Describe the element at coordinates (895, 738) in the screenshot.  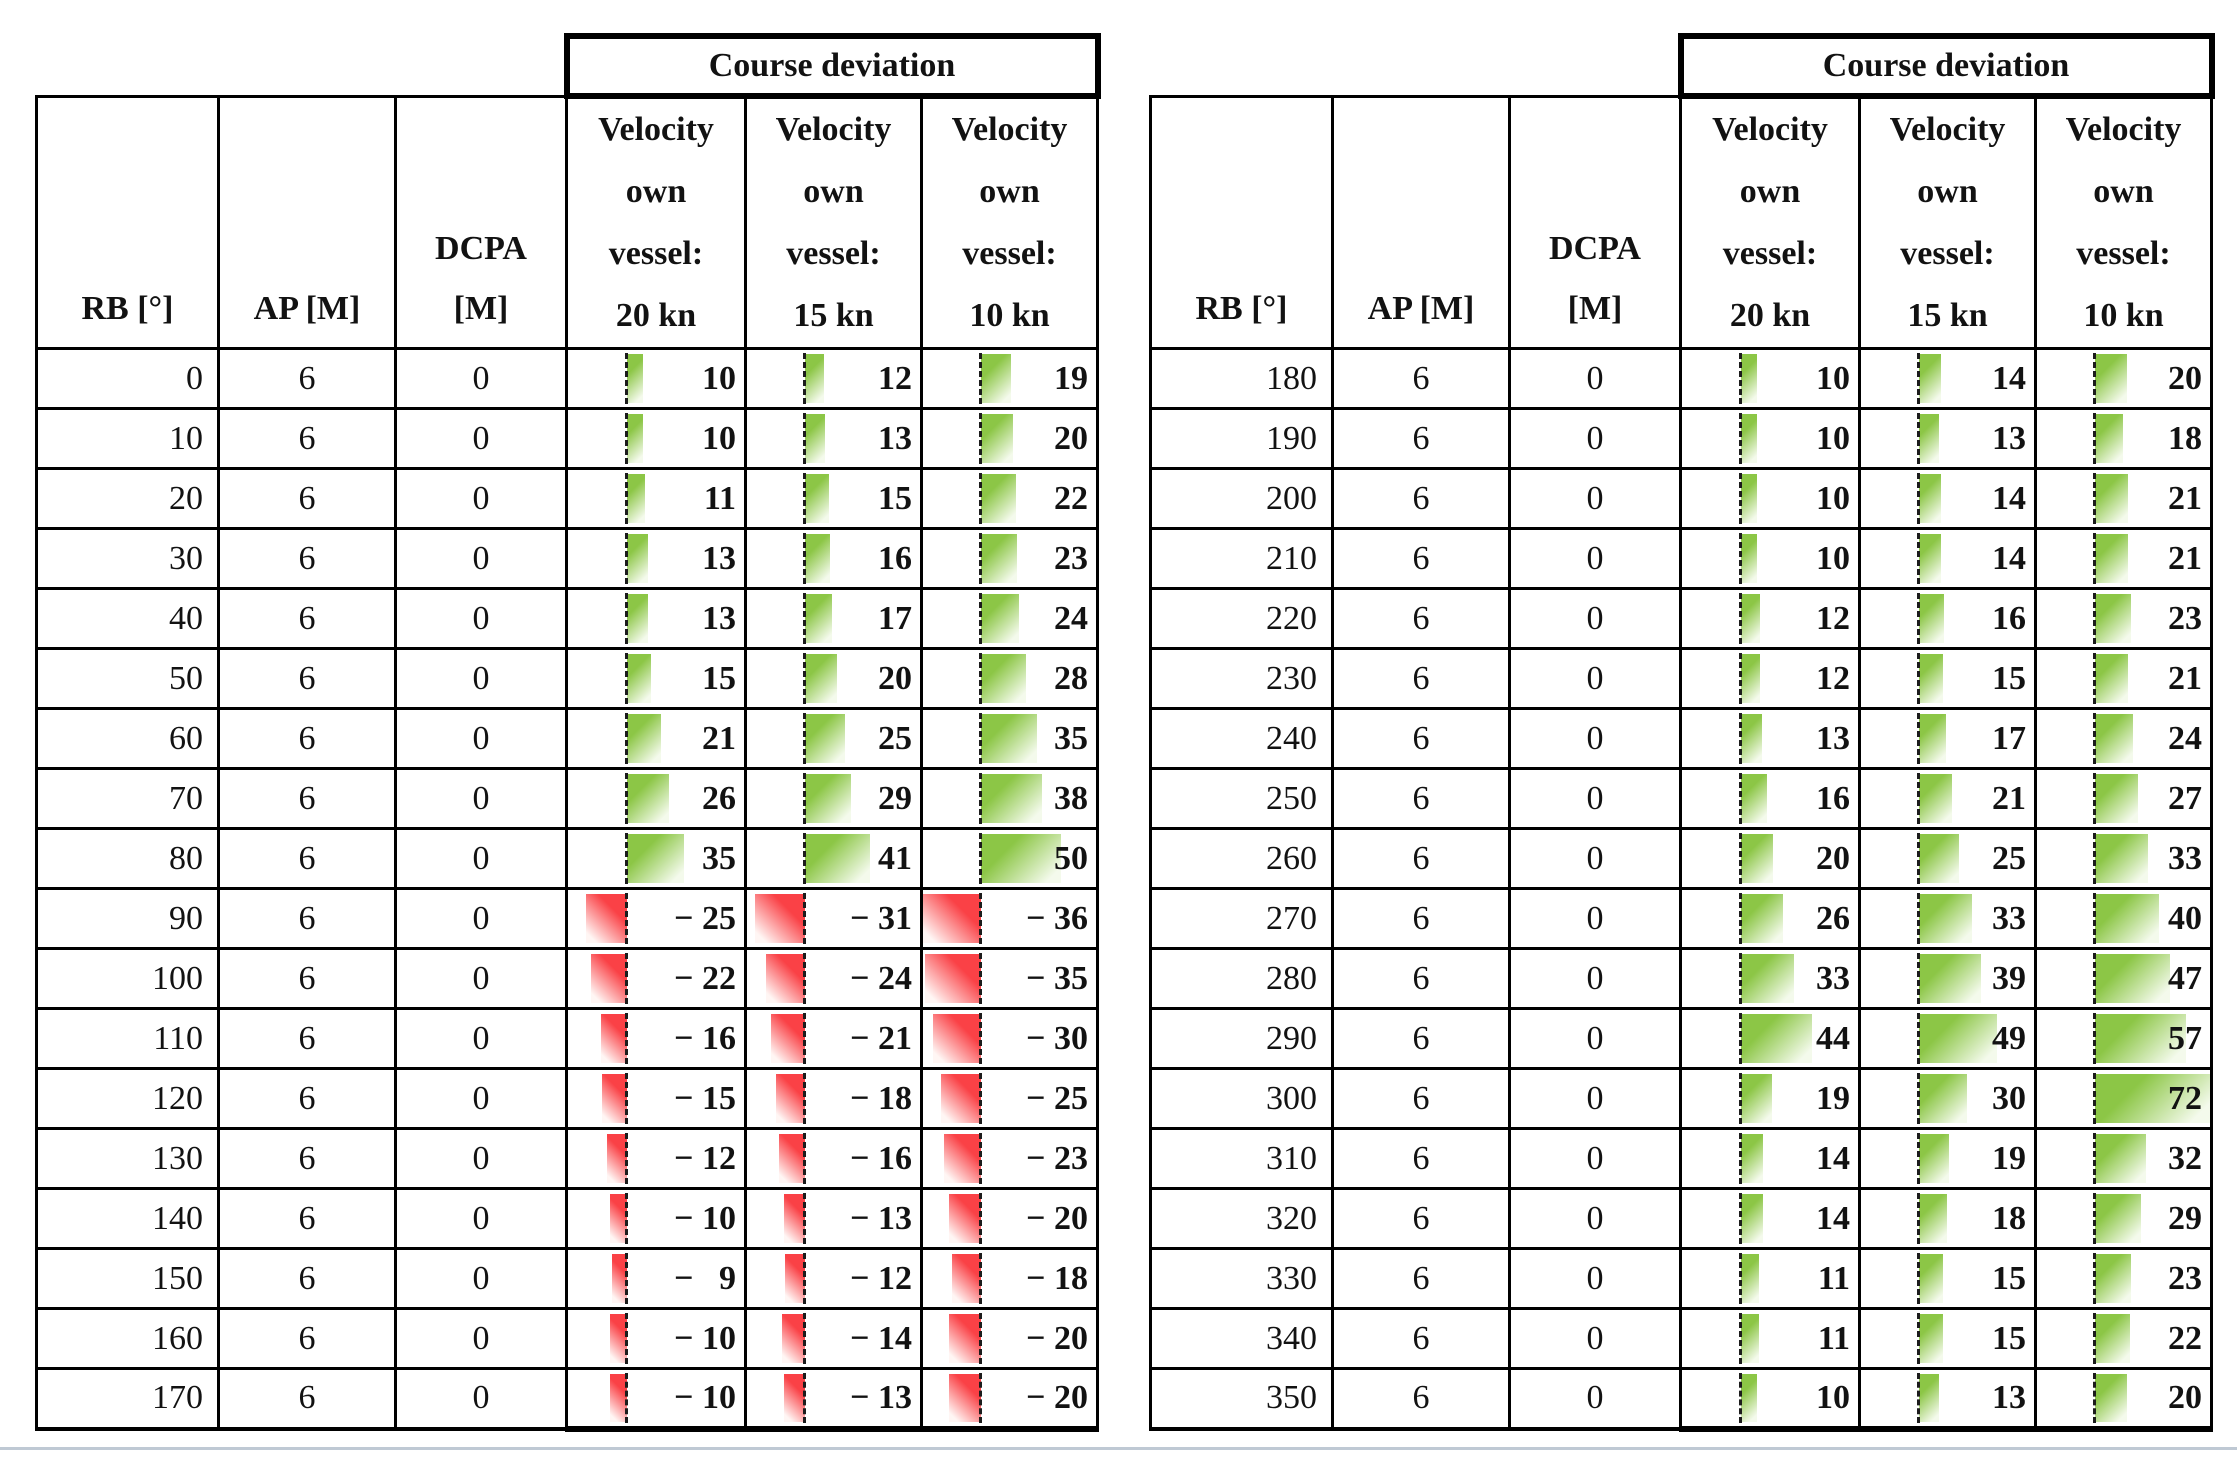
I see `velocity-value: 25` at that location.